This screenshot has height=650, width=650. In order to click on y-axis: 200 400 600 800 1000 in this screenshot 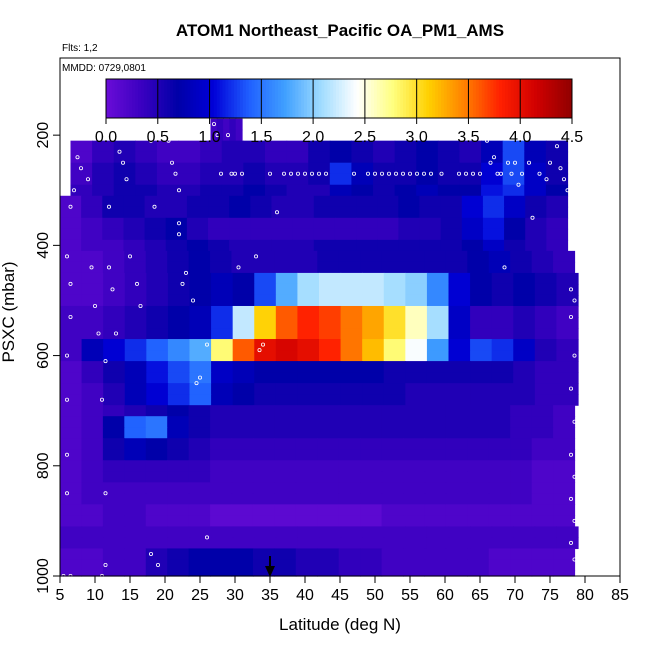, I will do `click(48, 358)`.